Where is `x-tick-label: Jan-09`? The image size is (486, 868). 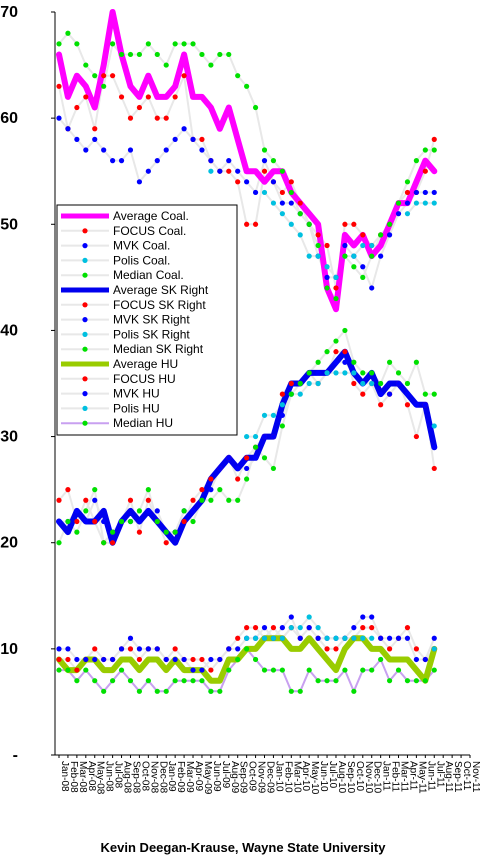 x-tick-label: Jan-09 is located at coordinates (171, 776).